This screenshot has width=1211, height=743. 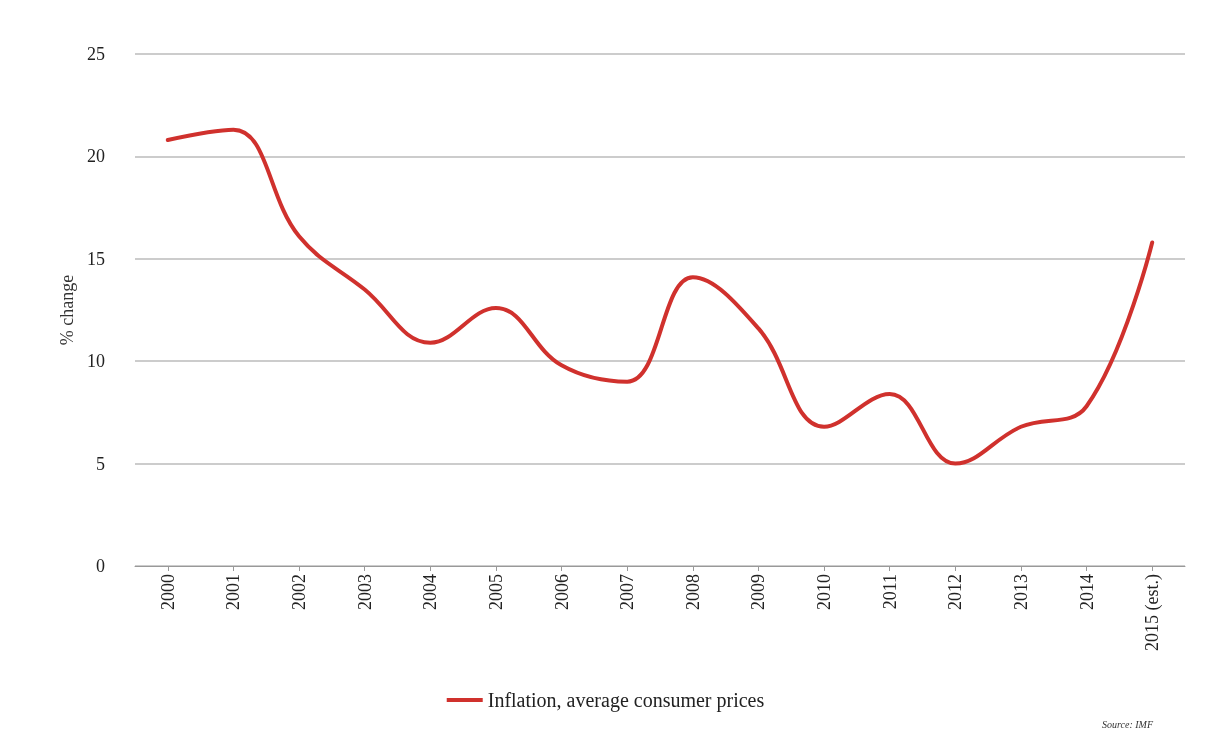 What do you see at coordinates (299, 592) in the screenshot?
I see `x-tick-label: 2002` at bounding box center [299, 592].